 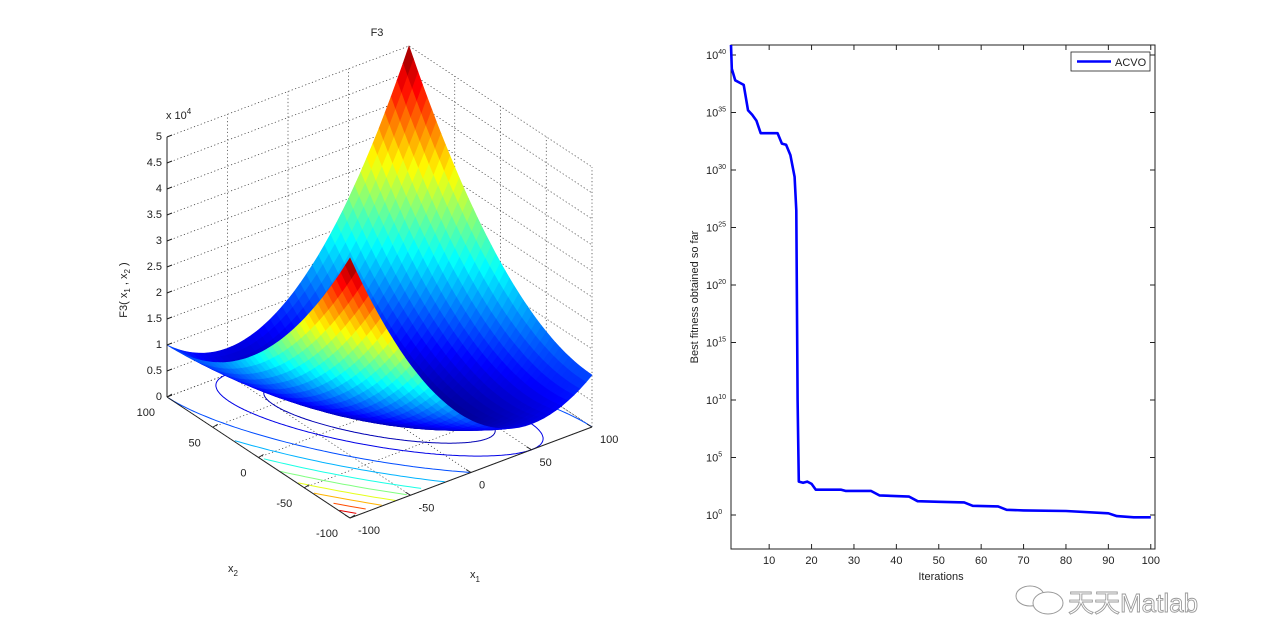 What do you see at coordinates (811, 561) in the screenshot?
I see `x-tick-label: 20` at bounding box center [811, 561].